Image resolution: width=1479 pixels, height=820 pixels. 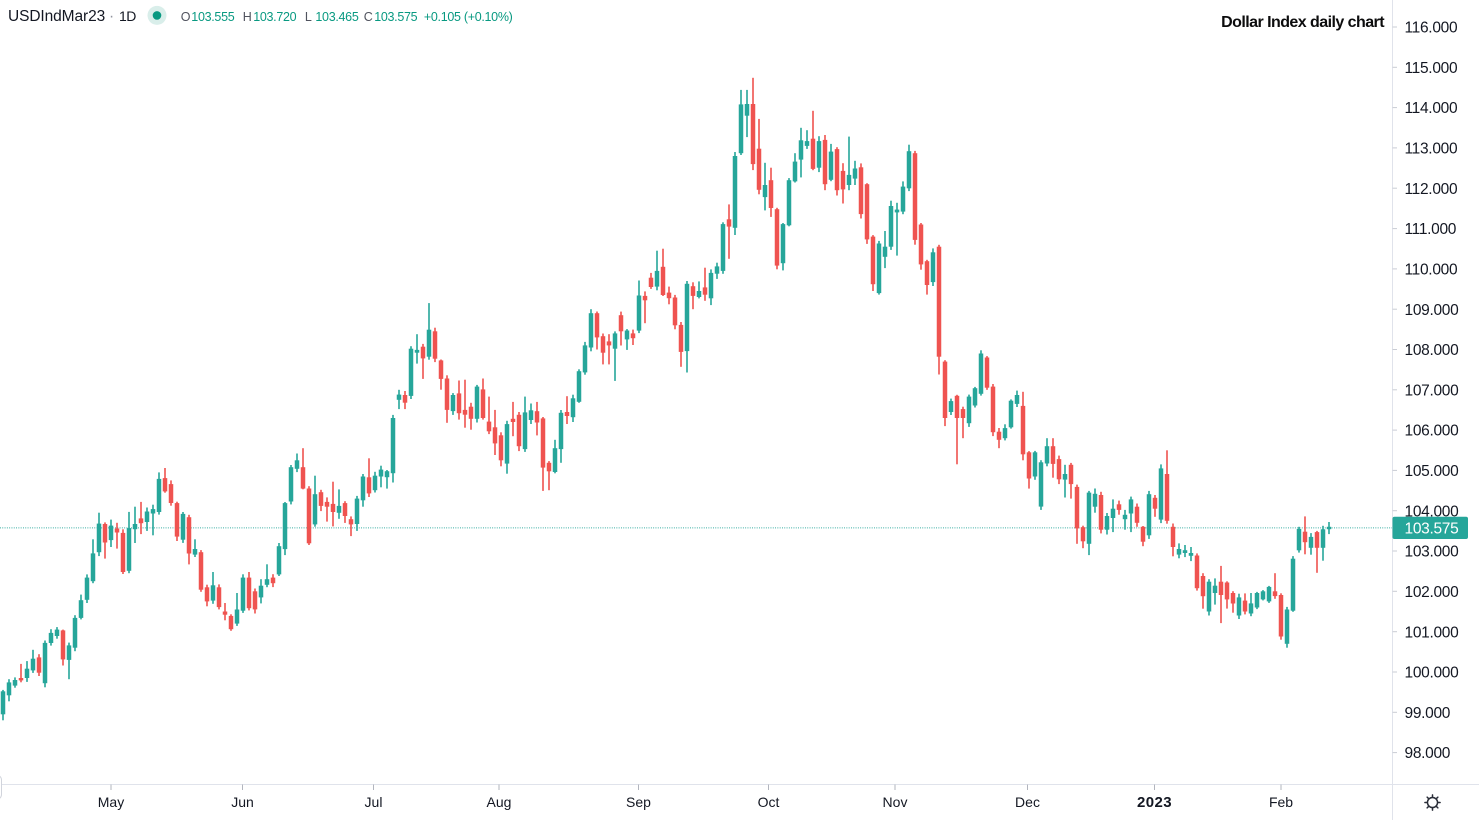 I want to click on svg-text: USDIndMar23, so click(x=56, y=16).